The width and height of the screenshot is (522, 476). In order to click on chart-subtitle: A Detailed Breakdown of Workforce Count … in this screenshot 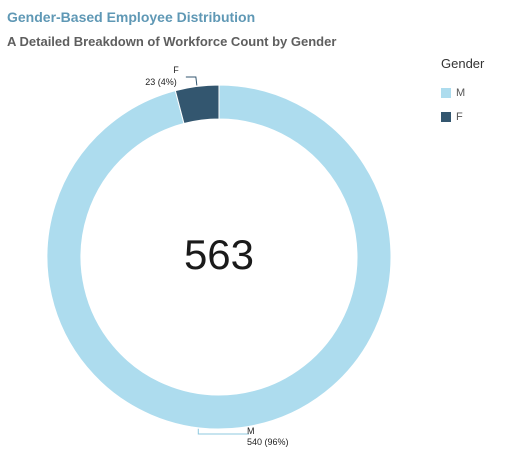, I will do `click(172, 41)`.